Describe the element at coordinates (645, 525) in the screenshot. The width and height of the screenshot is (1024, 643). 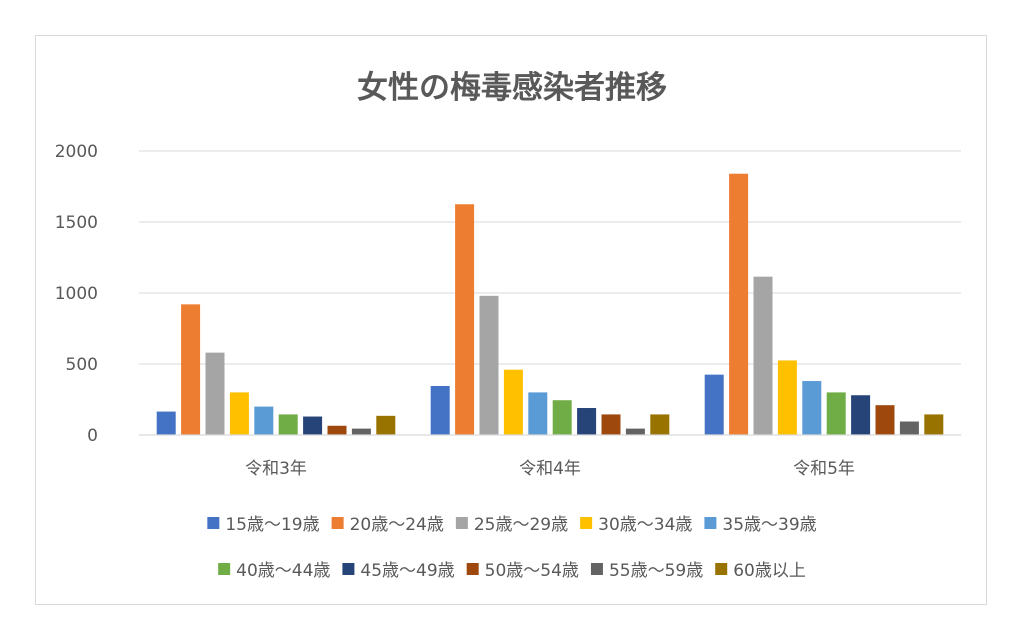
I see `legend-label: 30歳～34歳` at that location.